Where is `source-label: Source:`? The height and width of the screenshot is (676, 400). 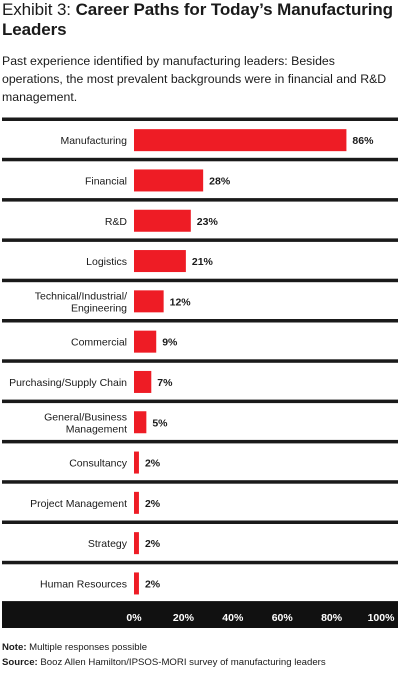 source-label: Source: is located at coordinates (20, 662).